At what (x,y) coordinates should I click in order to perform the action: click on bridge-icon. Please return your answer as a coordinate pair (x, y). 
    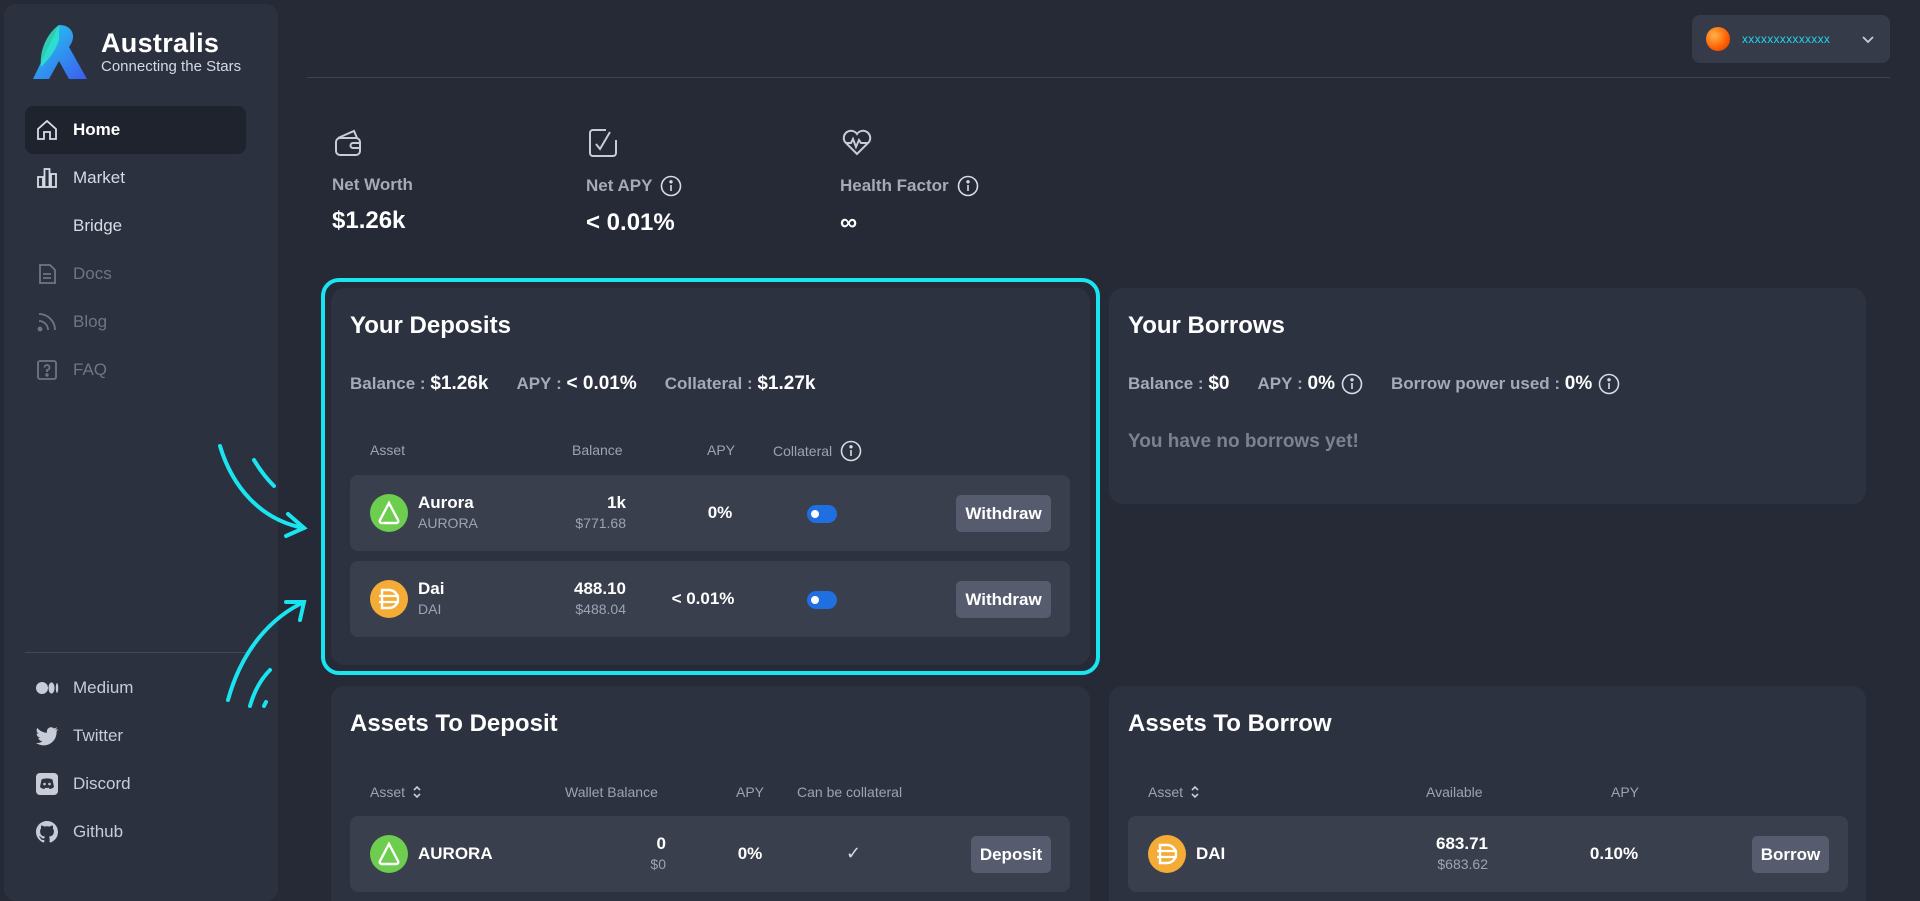
    Looking at the image, I should click on (47, 226).